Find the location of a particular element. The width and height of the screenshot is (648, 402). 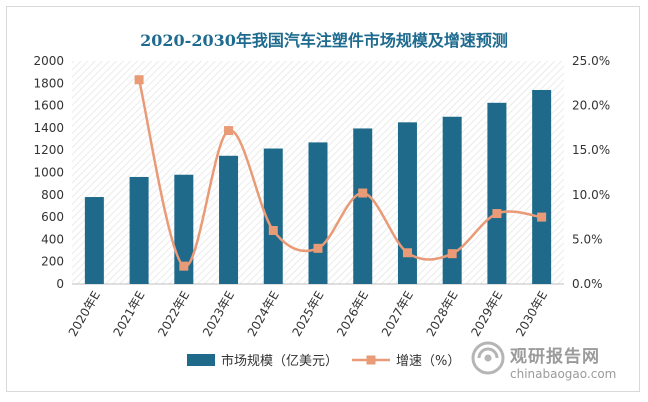

y-left-tick-label: 2000 is located at coordinates (48, 61).